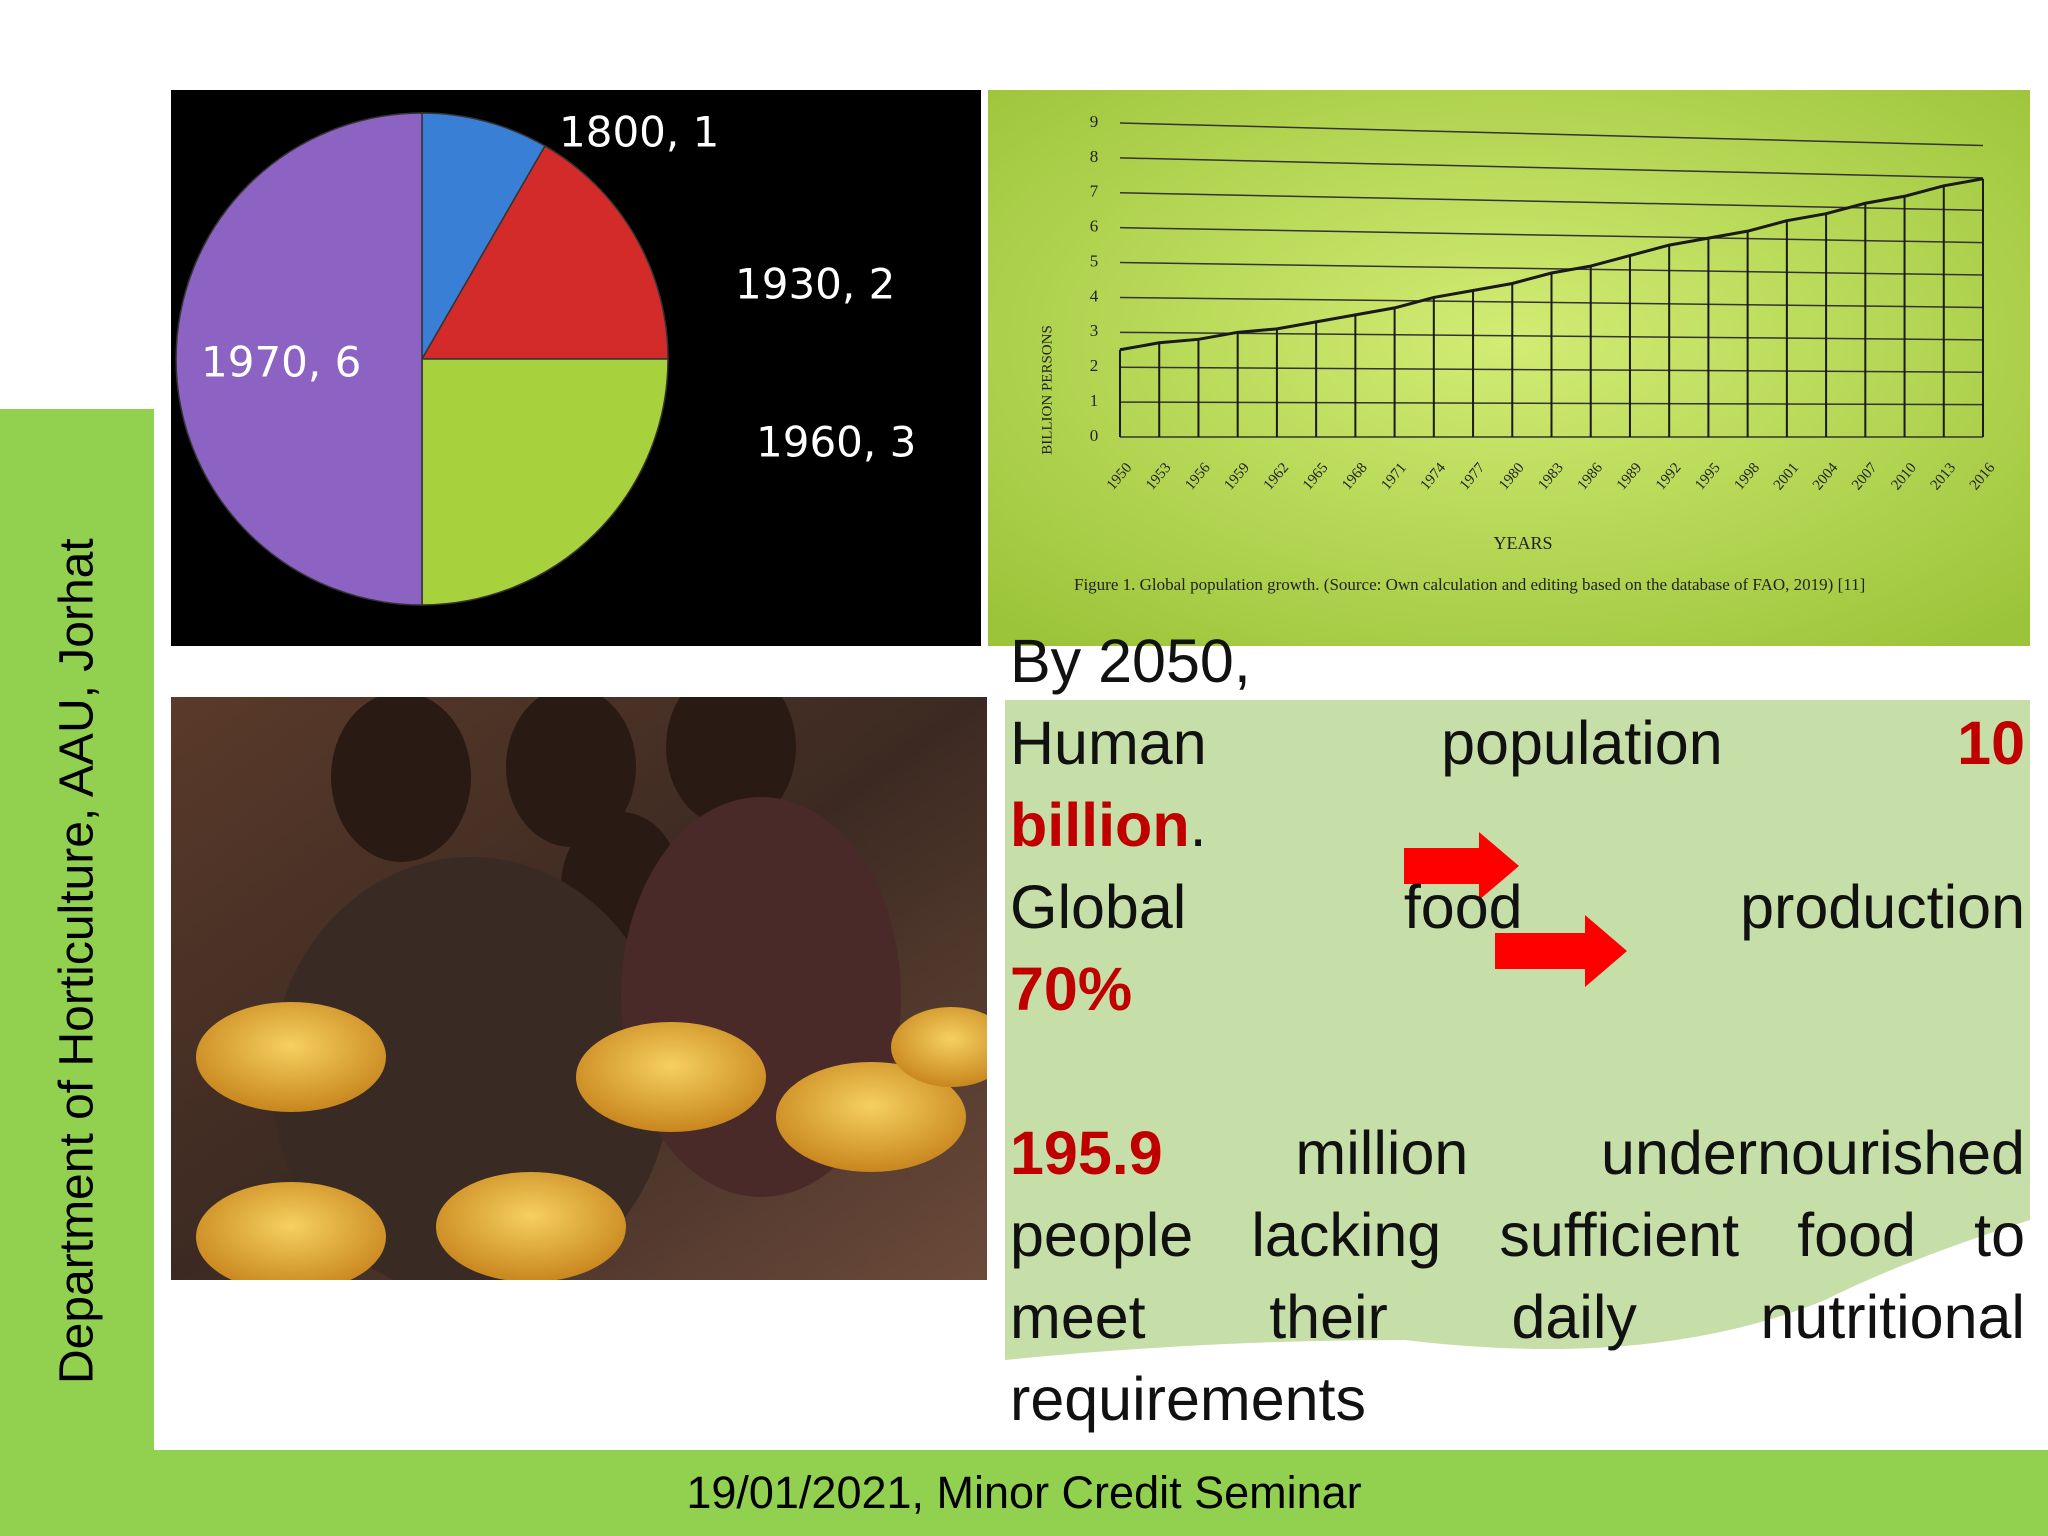 This screenshot has height=1536, width=2048. I want to click on sidebar: Department of Horticulture, AAU, Jorhat, so click(77, 929).